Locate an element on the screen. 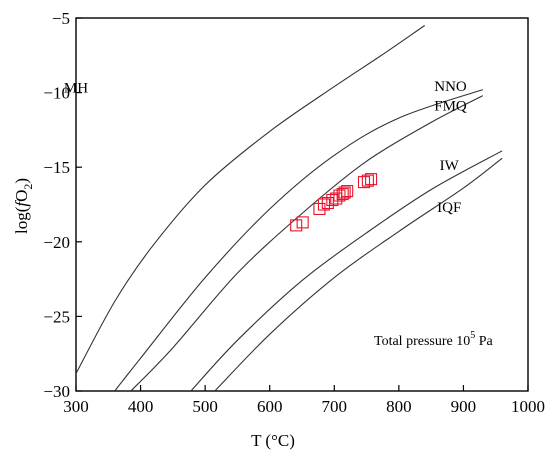  x-tick-label: 500 is located at coordinates (205, 406).